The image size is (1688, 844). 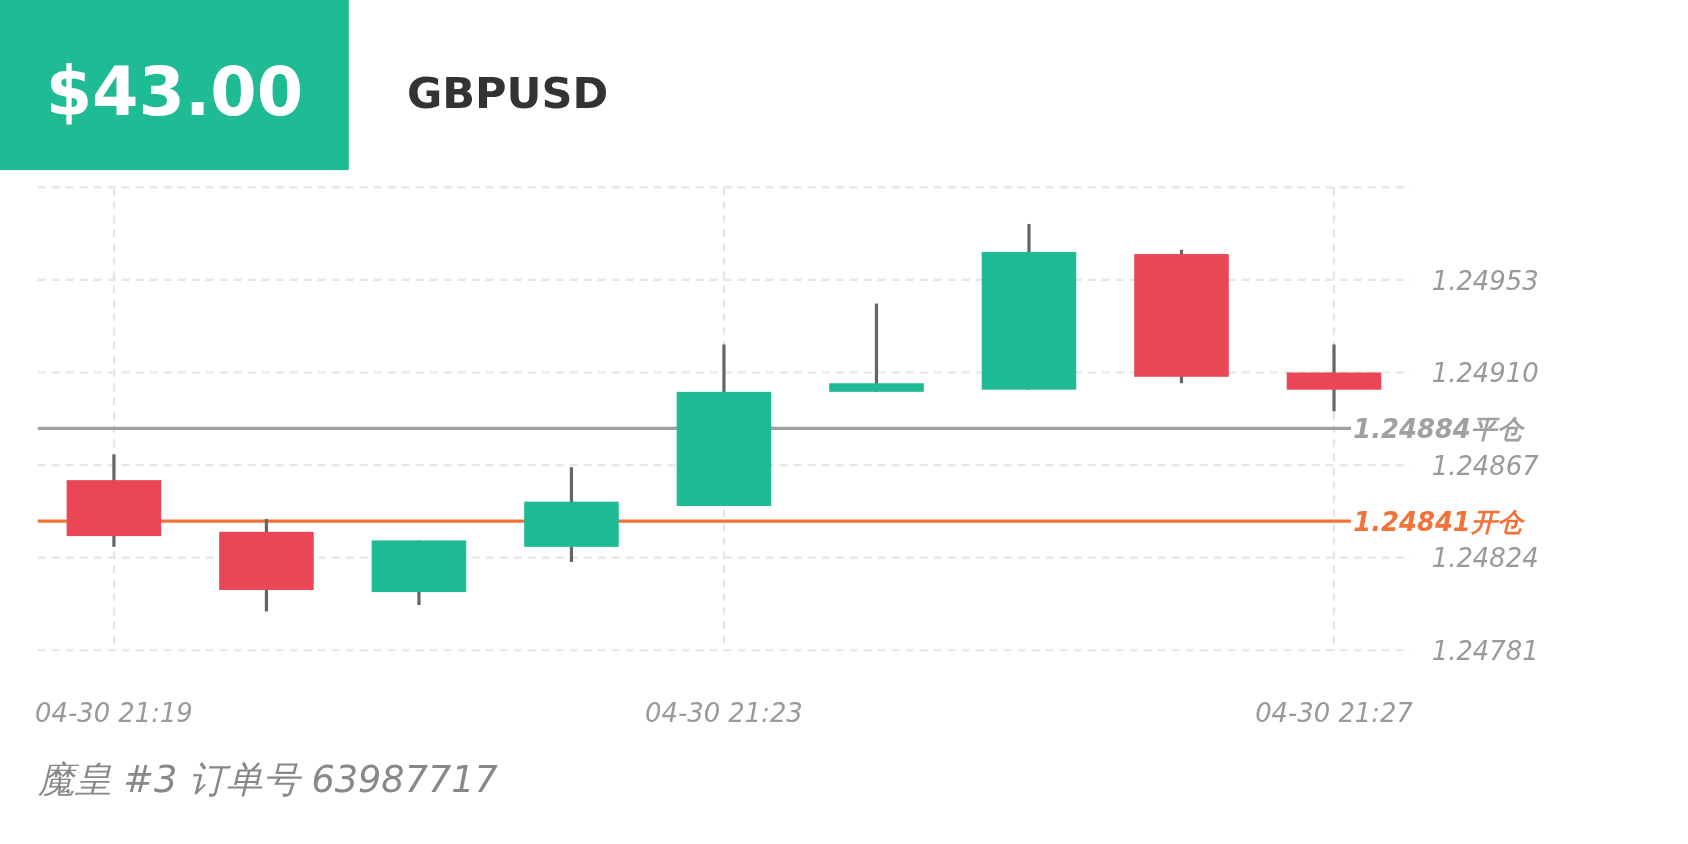 I want to click on y-tick-label: 1.24781, so click(x=1485, y=650).